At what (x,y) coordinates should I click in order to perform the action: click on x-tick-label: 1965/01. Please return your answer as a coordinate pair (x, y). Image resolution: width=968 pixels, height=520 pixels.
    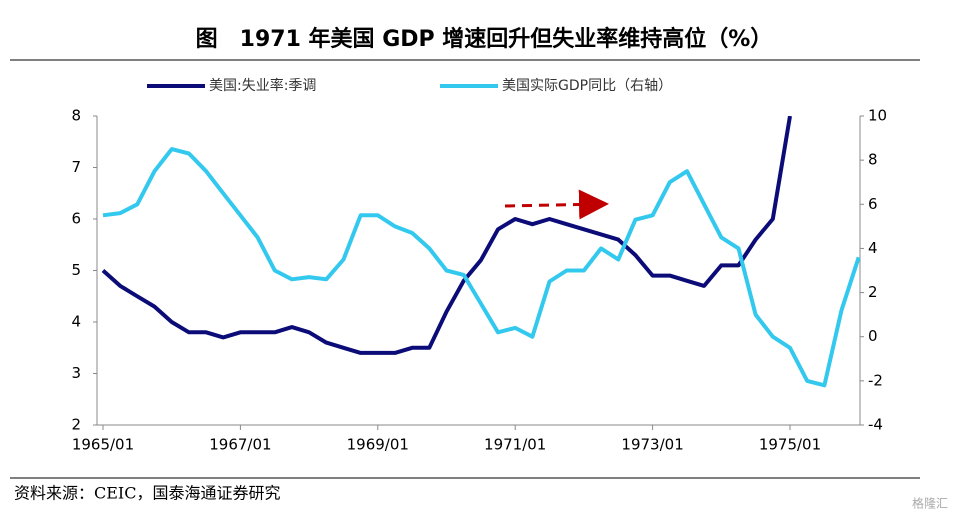
    Looking at the image, I should click on (103, 445).